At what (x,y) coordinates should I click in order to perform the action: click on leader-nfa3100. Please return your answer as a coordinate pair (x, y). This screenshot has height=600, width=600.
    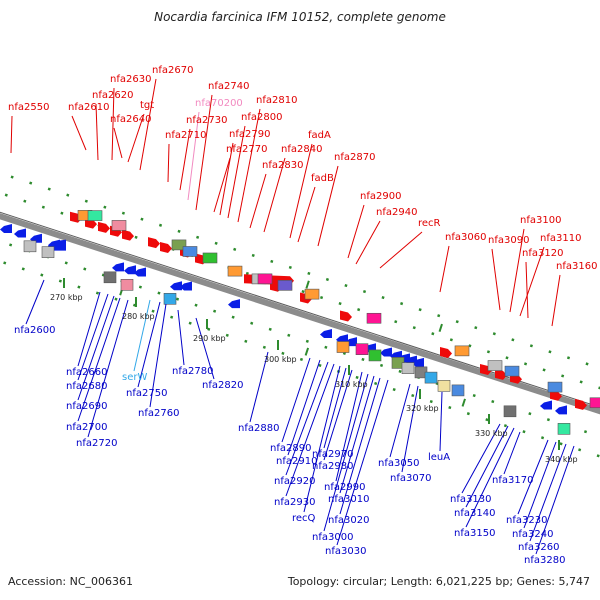
    Looking at the image, I should click on (517, 270).